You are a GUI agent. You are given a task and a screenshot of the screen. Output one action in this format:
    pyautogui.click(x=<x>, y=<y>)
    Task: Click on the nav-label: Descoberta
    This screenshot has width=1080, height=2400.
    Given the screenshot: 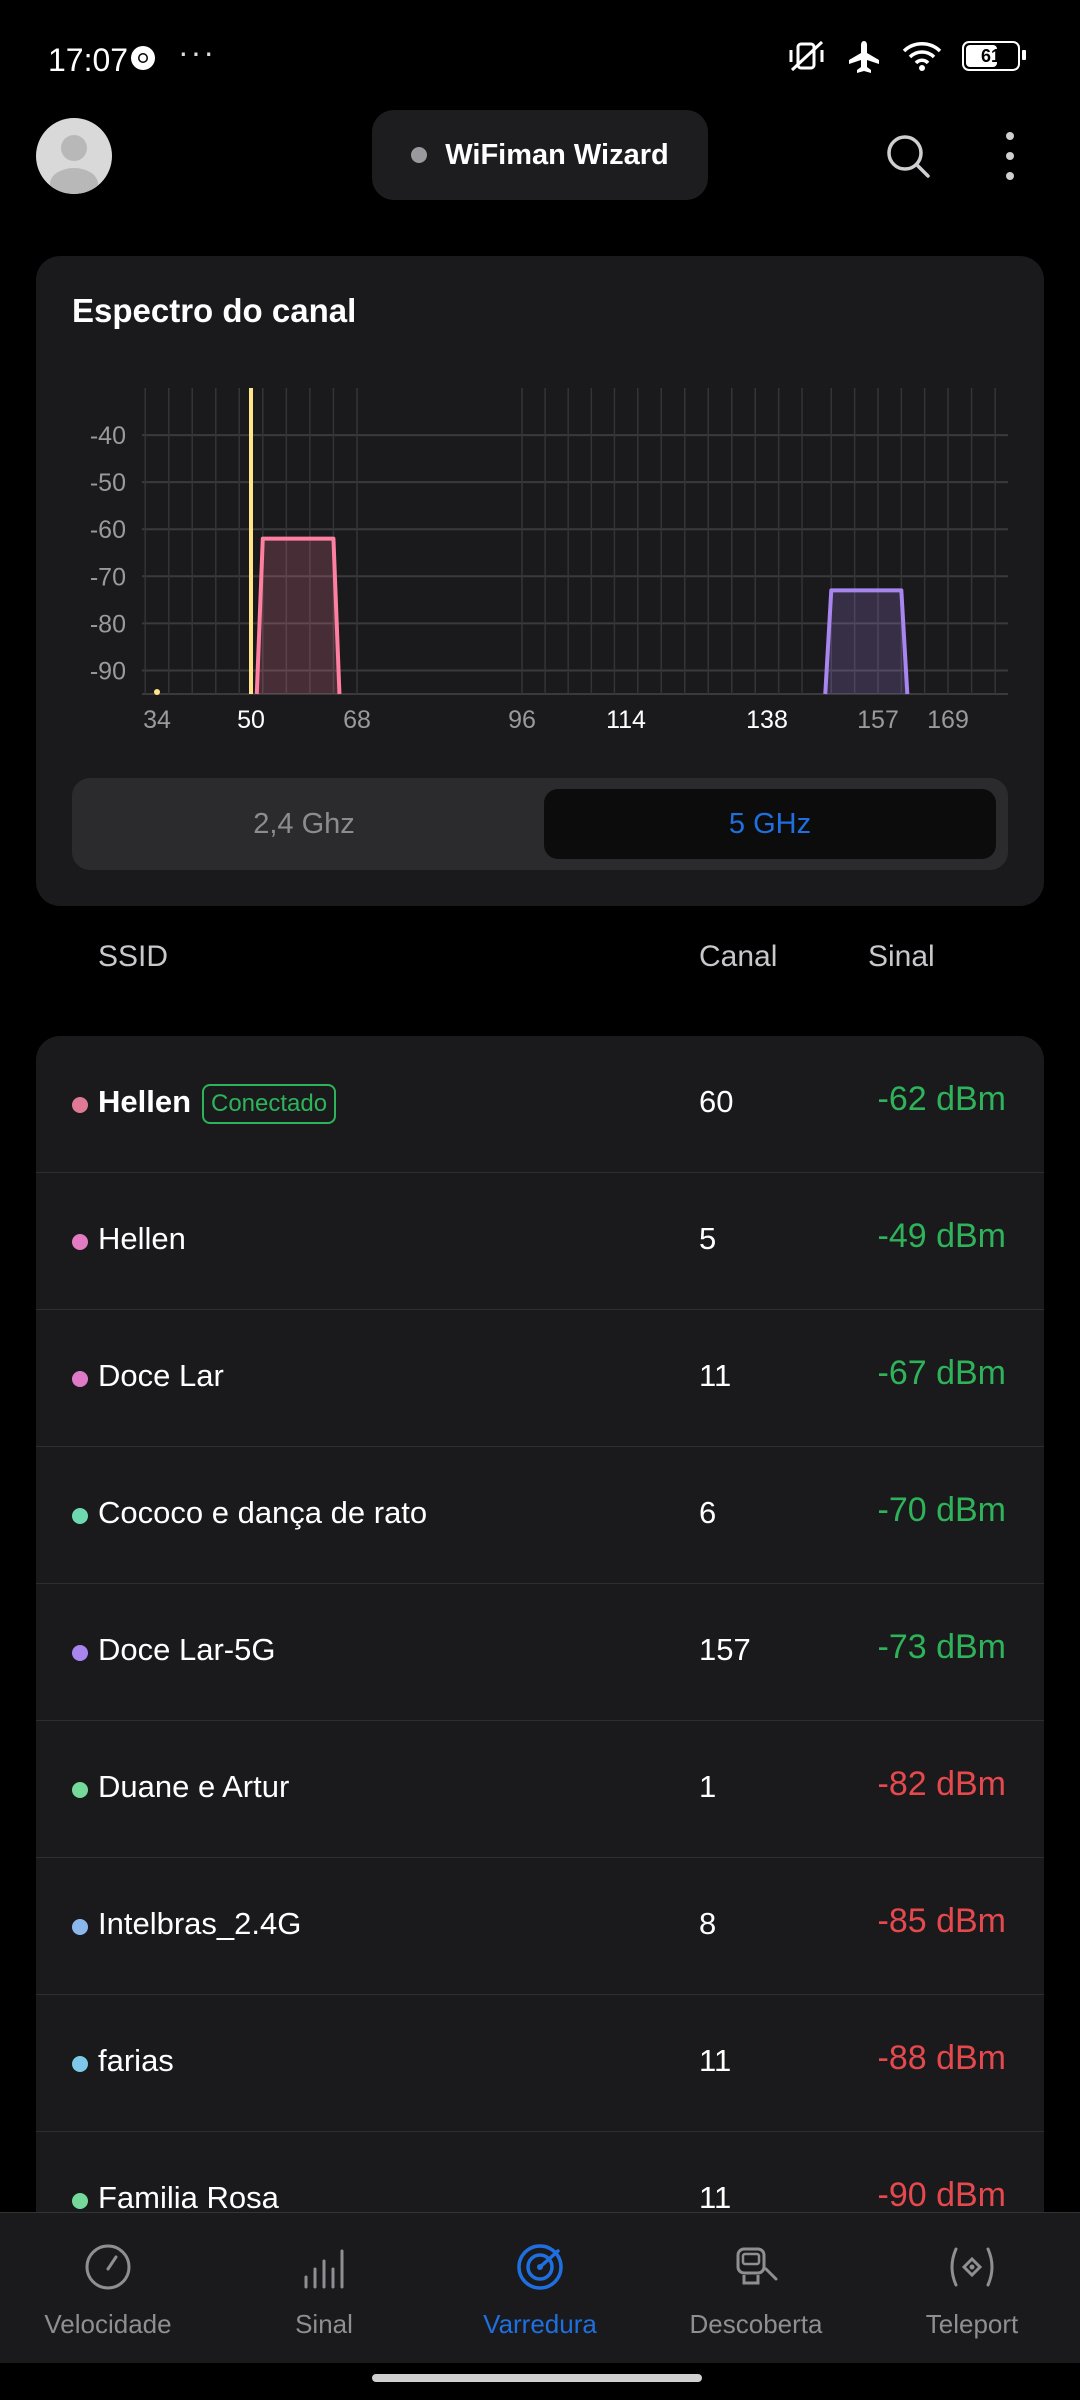 What is the action you would take?
    pyautogui.click(x=756, y=2324)
    